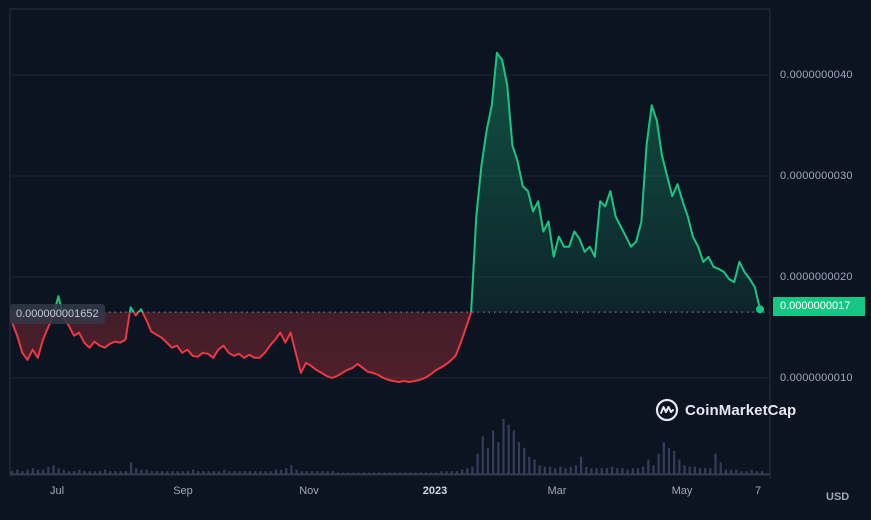 The height and width of the screenshot is (520, 871). What do you see at coordinates (57, 491) in the screenshot?
I see `x-tick-label: Jul` at bounding box center [57, 491].